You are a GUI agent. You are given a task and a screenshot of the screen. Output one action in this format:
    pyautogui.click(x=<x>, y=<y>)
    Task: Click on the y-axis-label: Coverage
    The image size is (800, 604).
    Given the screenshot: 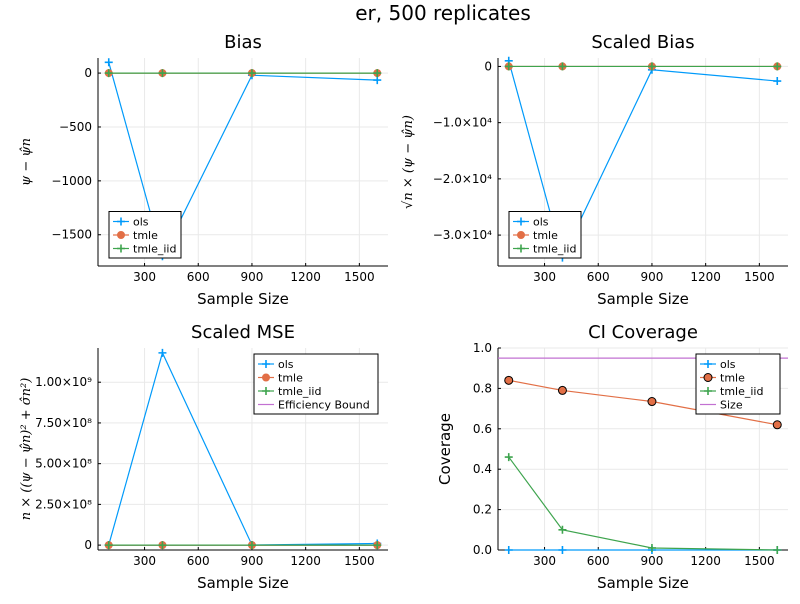 What is the action you would take?
    pyautogui.click(x=445, y=449)
    